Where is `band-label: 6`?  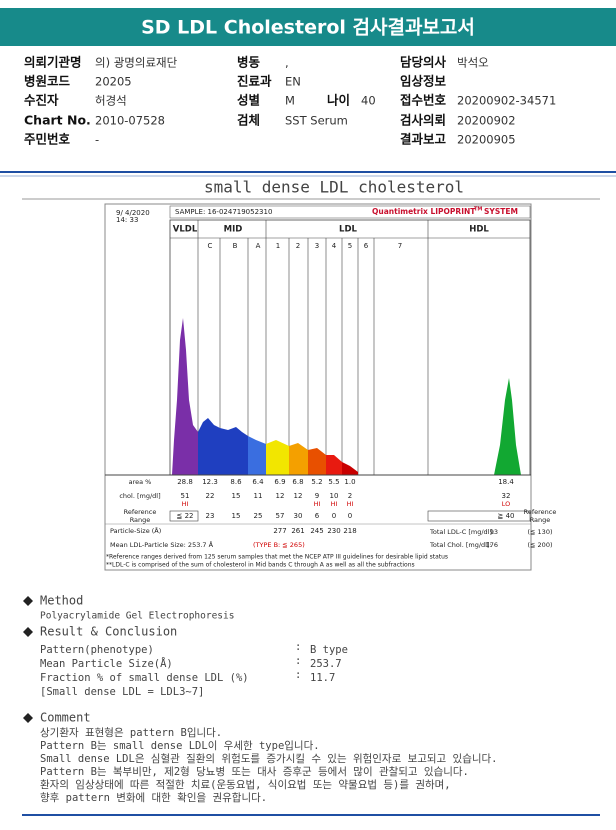 band-label: 6 is located at coordinates (366, 246).